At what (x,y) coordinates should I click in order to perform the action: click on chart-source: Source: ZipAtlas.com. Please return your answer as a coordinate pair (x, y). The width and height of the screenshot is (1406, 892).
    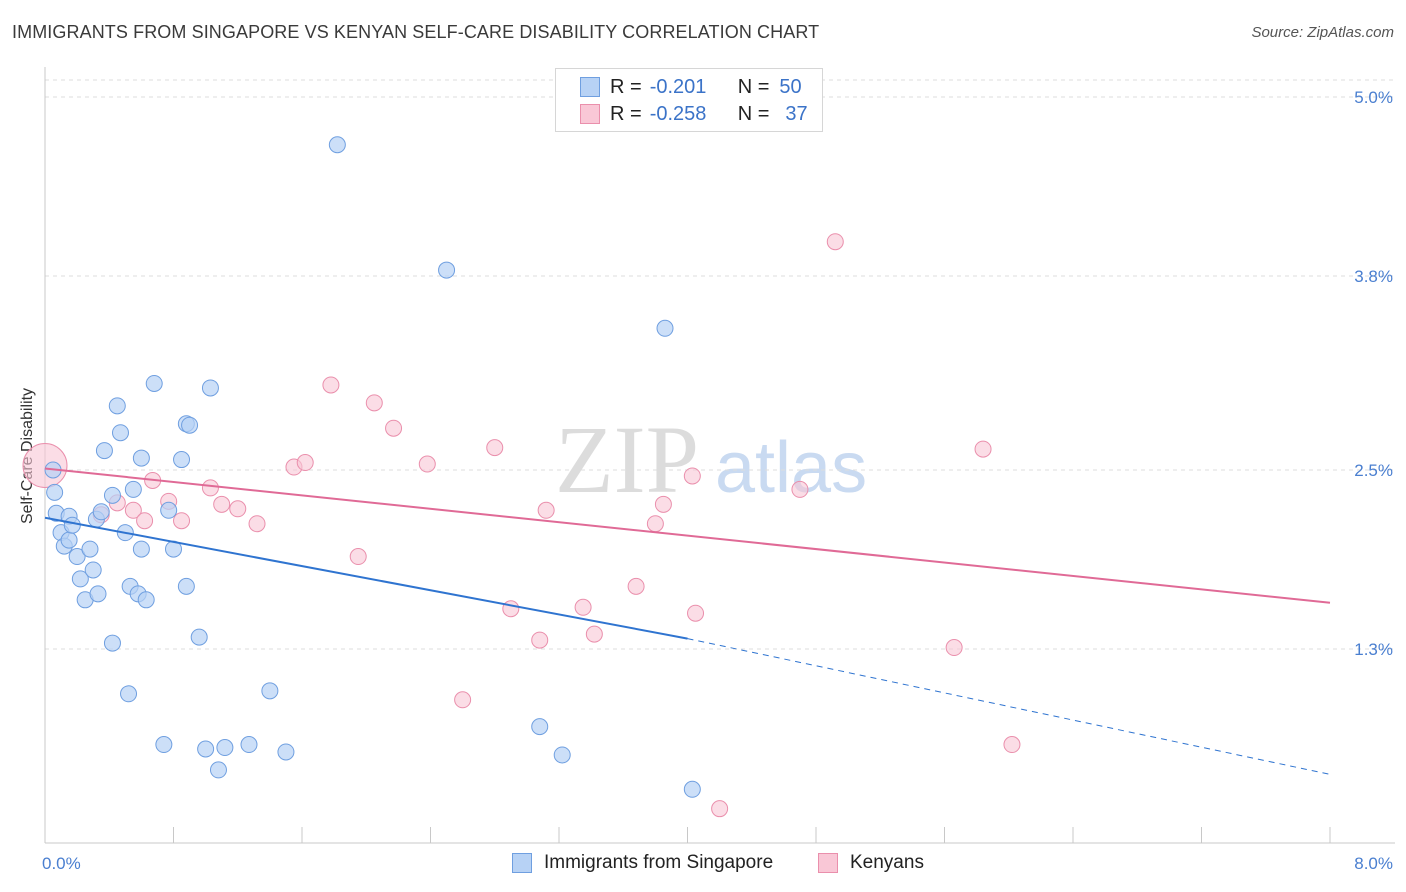
    Looking at the image, I should click on (1322, 32).